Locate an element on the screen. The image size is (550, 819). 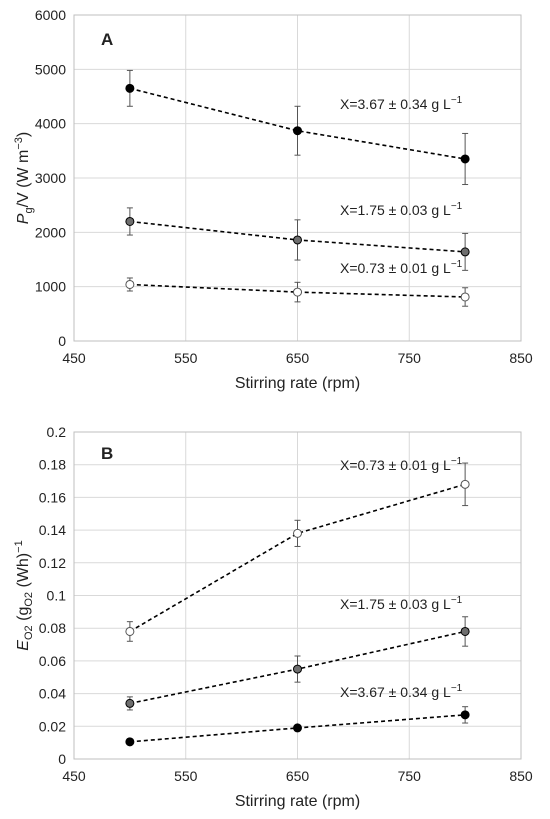
y-tick-label: 5000 is located at coordinates (50, 69).